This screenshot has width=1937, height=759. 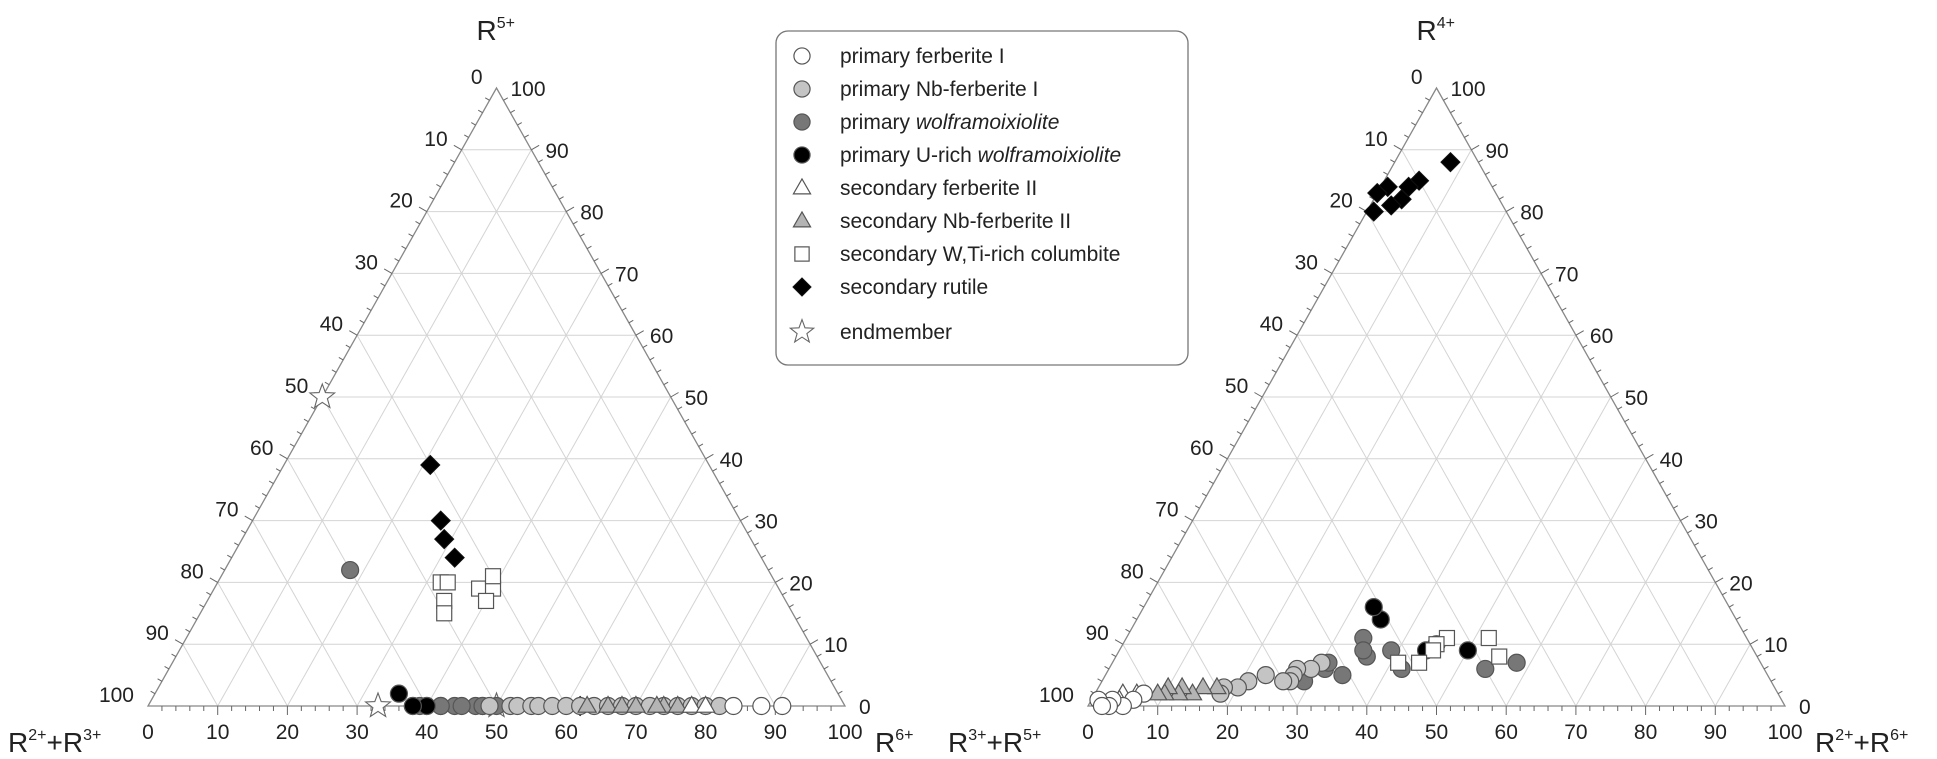 I want to click on data-point-swc, so click(x=444, y=613).